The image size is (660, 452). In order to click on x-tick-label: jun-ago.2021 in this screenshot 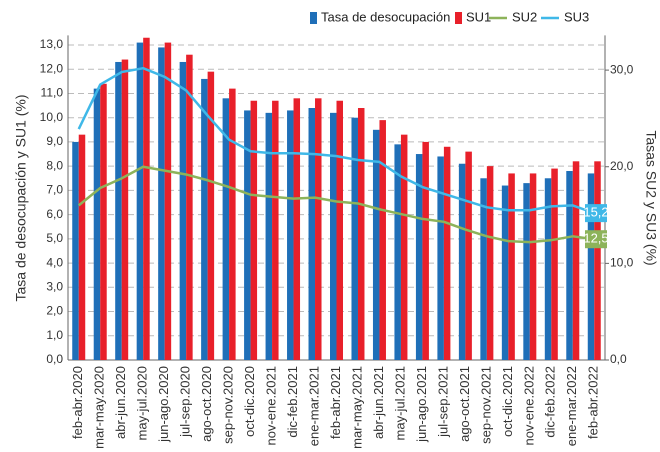, I will do `click(421, 404)`.